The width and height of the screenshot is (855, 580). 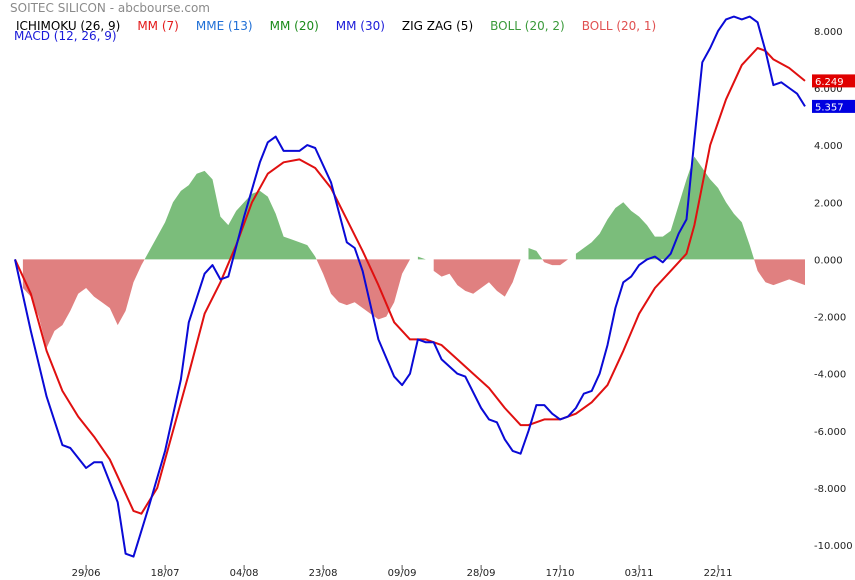 I want to click on x-tick-label: 22/11, so click(x=718, y=573).